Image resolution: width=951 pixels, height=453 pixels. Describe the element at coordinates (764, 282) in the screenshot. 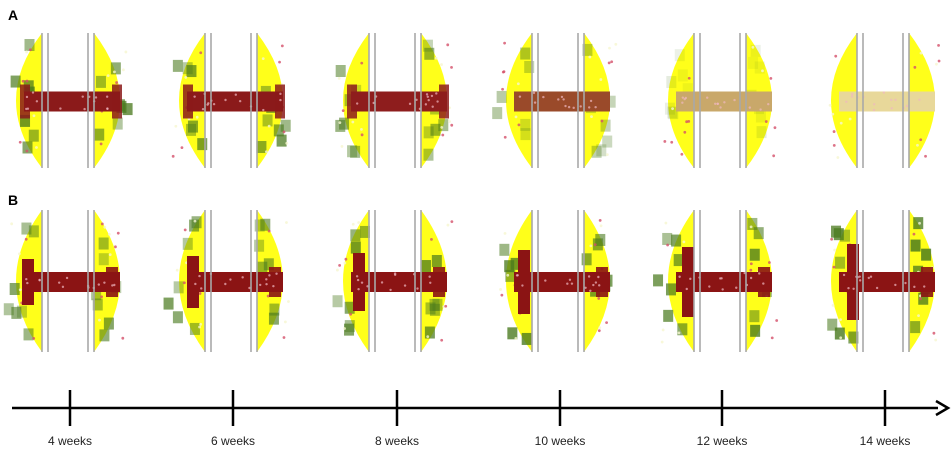

I see `callus-ends` at that location.